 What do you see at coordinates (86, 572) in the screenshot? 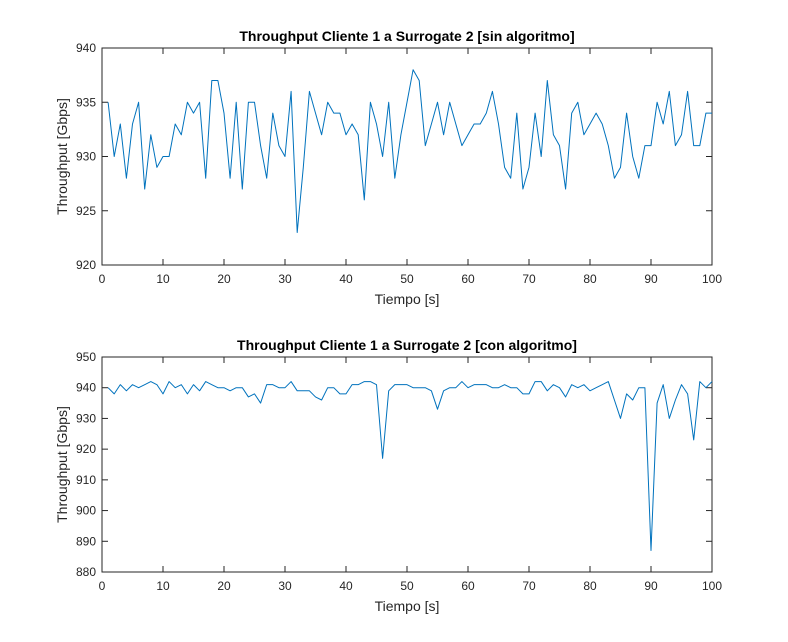
I see `y-tick-label: 880` at bounding box center [86, 572].